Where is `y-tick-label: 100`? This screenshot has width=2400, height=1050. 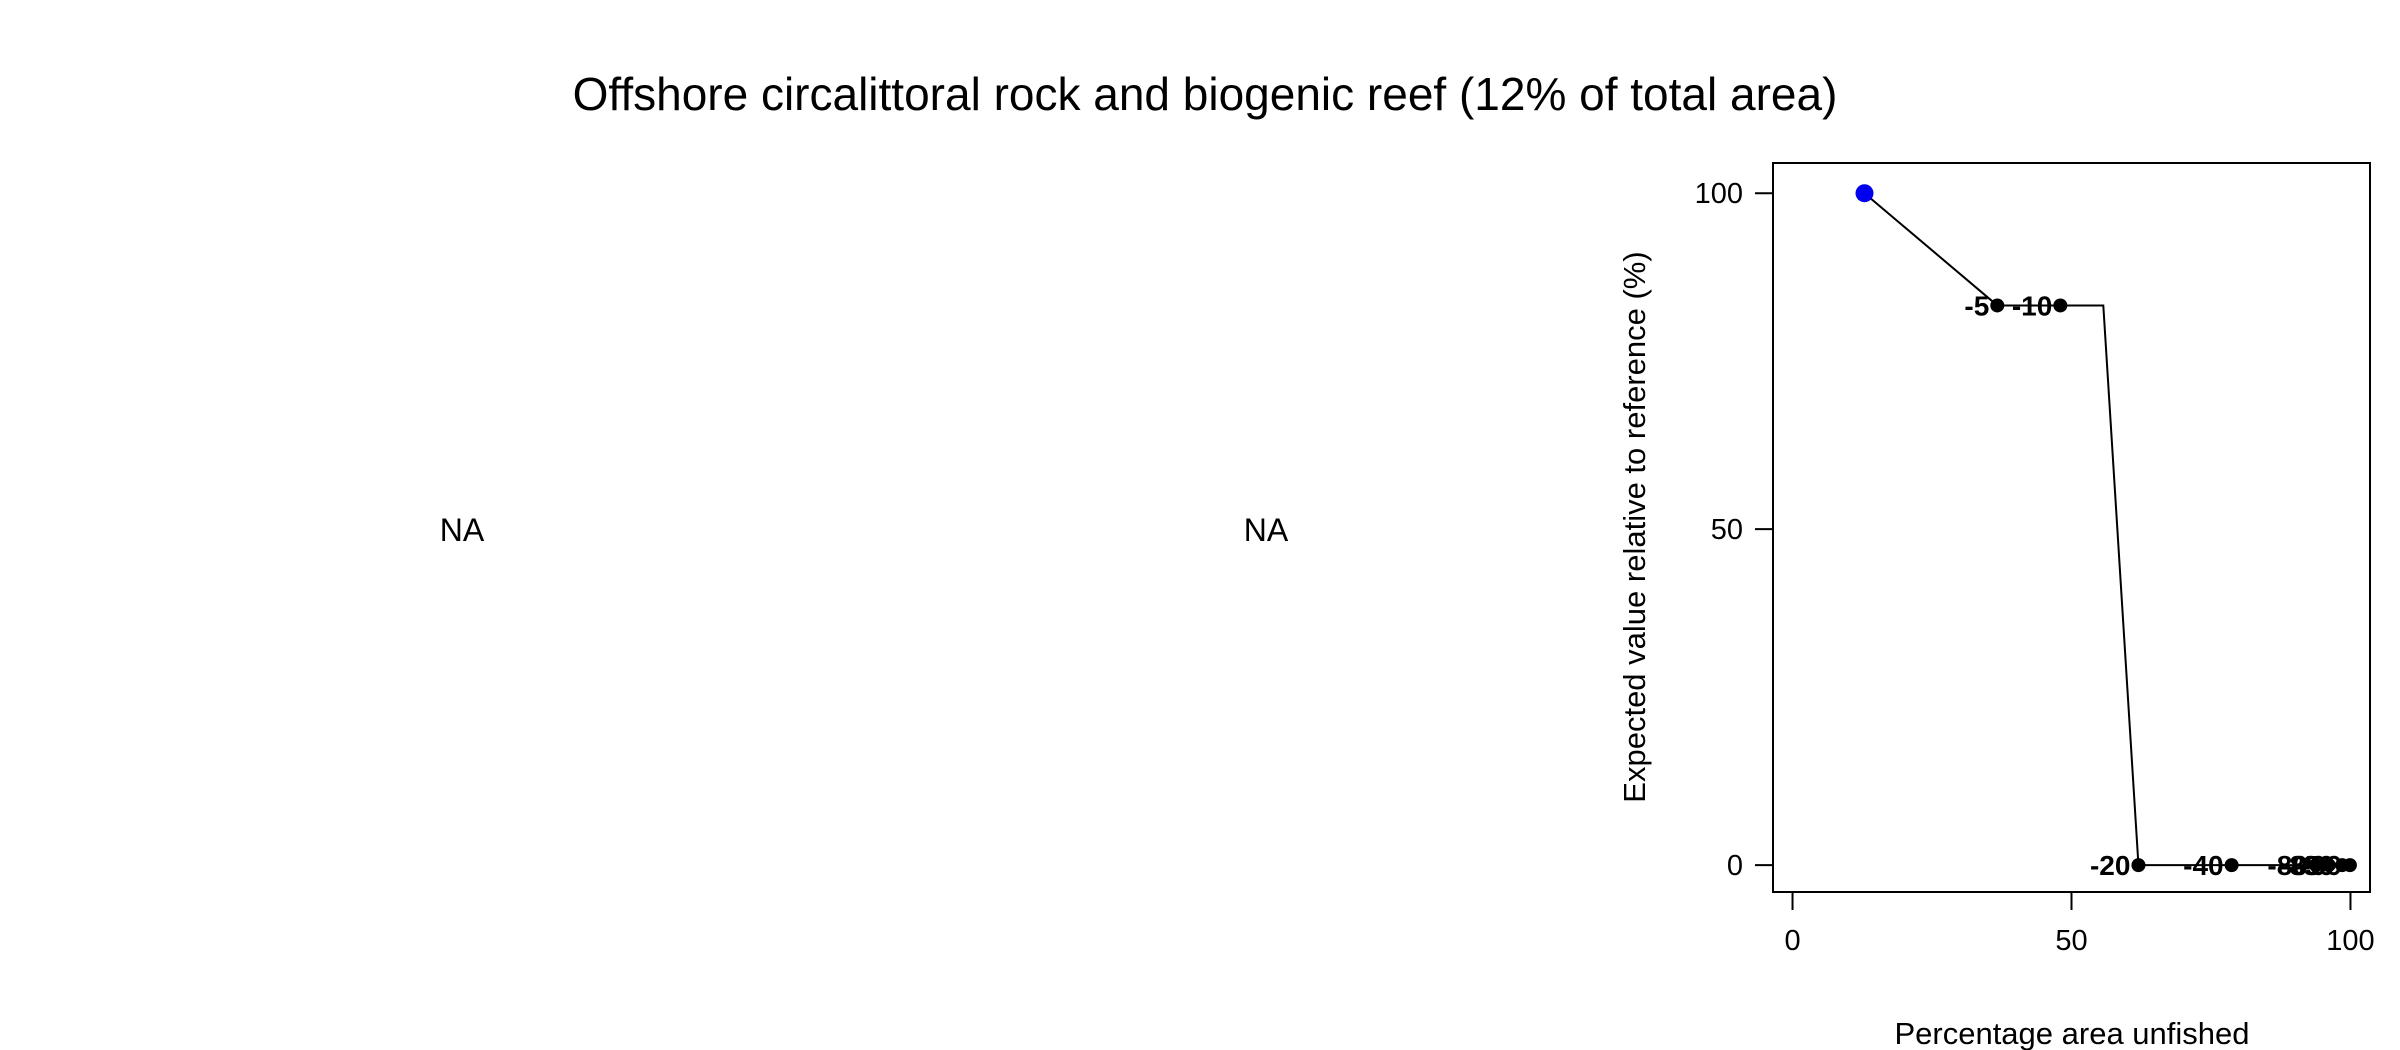
y-tick-label: 100 is located at coordinates (1719, 194).